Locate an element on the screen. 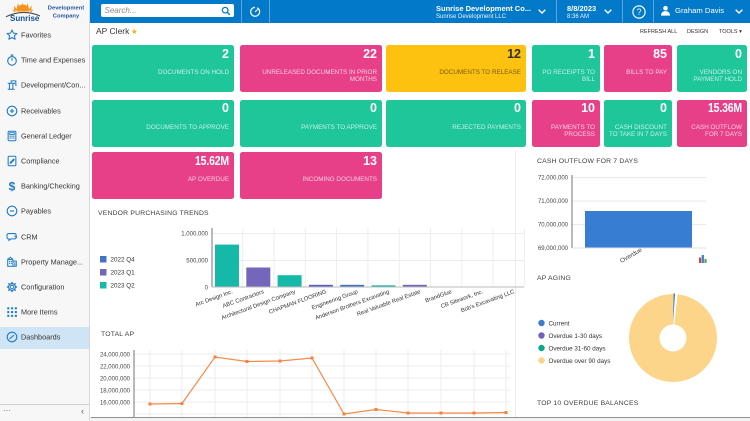  svg-text: 69,000,000 is located at coordinates (553, 249).